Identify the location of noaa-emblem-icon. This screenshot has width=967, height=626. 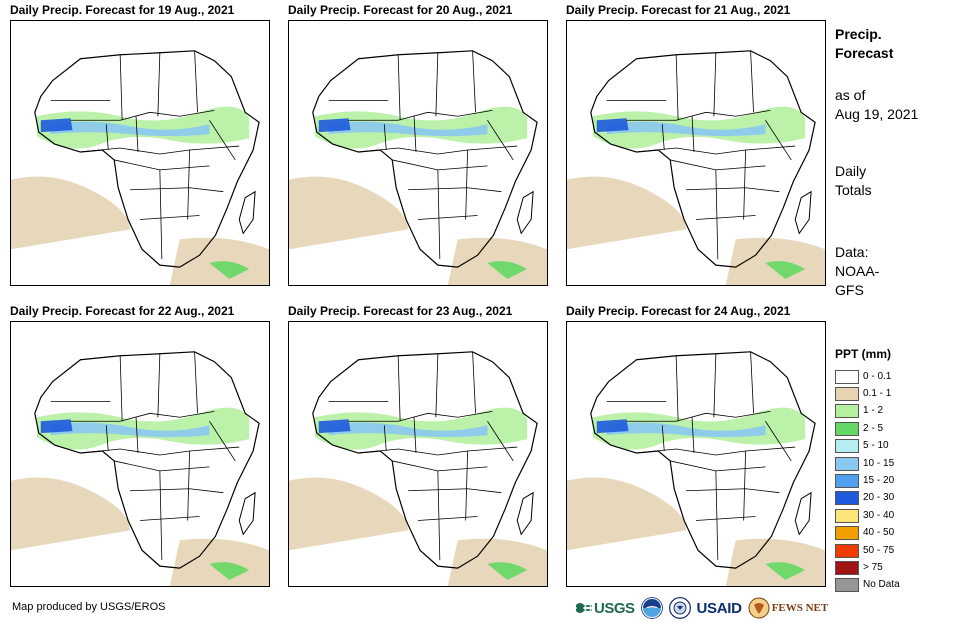
(651, 608).